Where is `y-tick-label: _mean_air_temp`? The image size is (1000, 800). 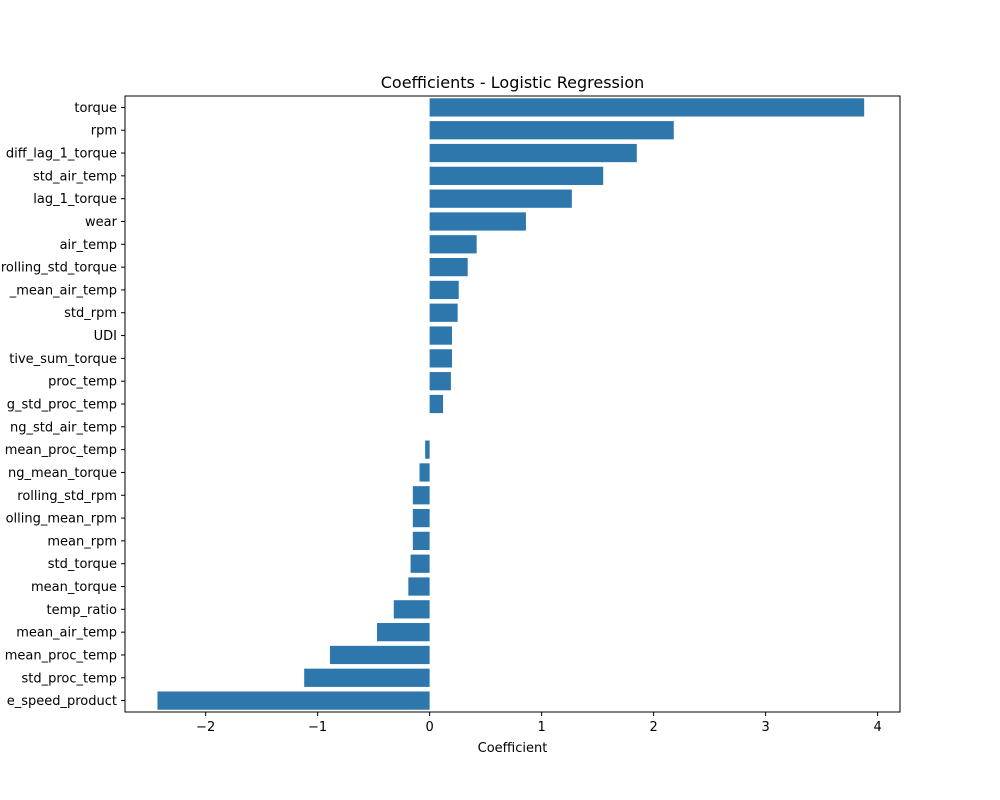
y-tick-label: _mean_air_temp is located at coordinates (63, 290).